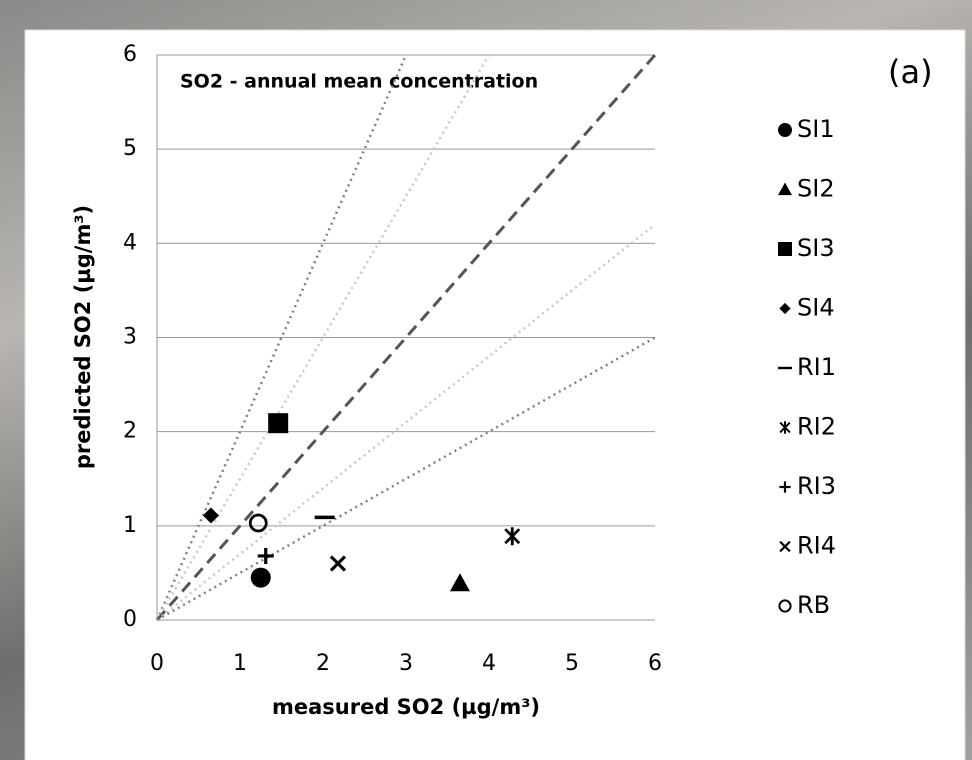 The width and height of the screenshot is (972, 760). Describe the element at coordinates (655, 663) in the screenshot. I see `x-tick-label: 6` at that location.